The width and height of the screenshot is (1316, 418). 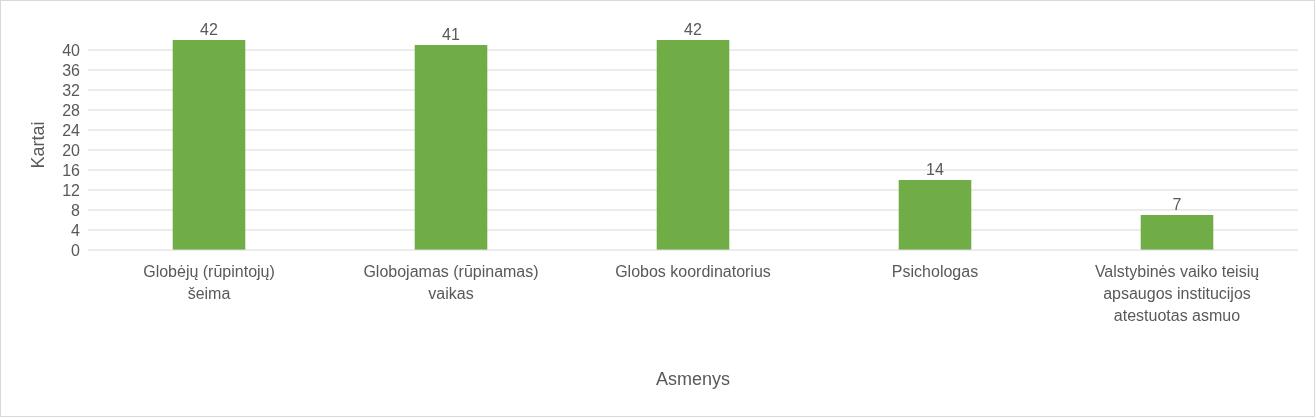 I want to click on y-tick-label: 32, so click(x=71, y=90).